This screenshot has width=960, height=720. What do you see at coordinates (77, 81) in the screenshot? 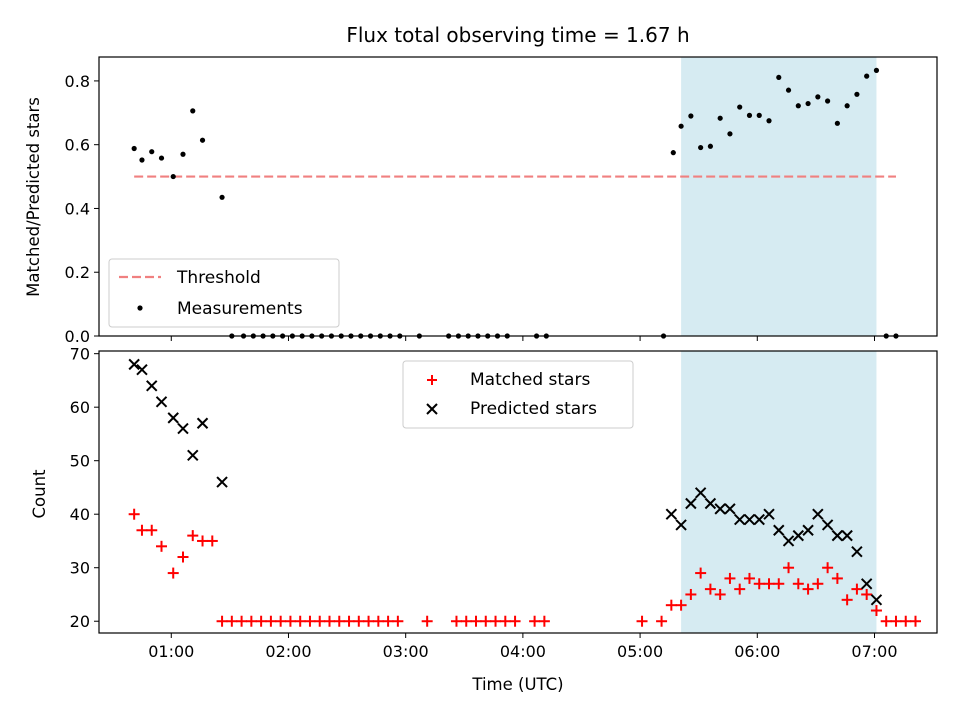
I see `ratio-ytick-label: 0.8` at bounding box center [77, 81].